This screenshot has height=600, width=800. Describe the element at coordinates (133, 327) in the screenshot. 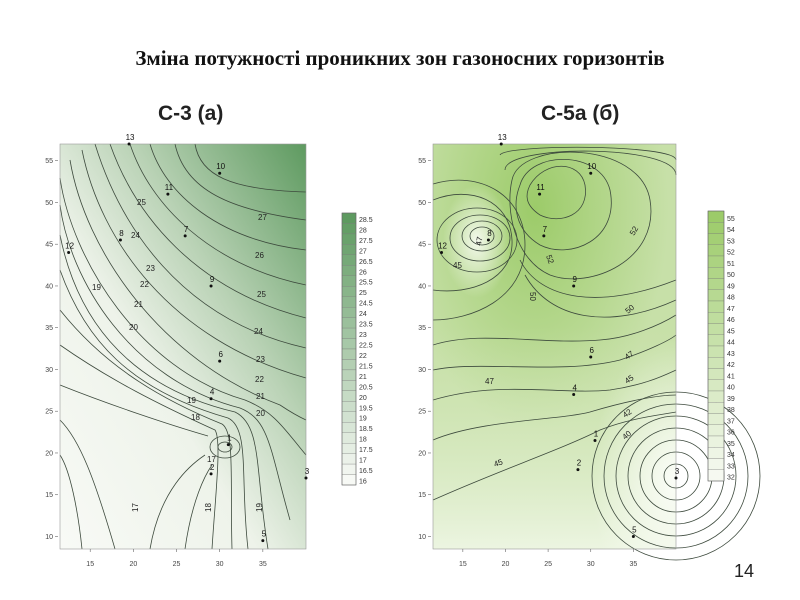

I see `contour-label: 20` at that location.